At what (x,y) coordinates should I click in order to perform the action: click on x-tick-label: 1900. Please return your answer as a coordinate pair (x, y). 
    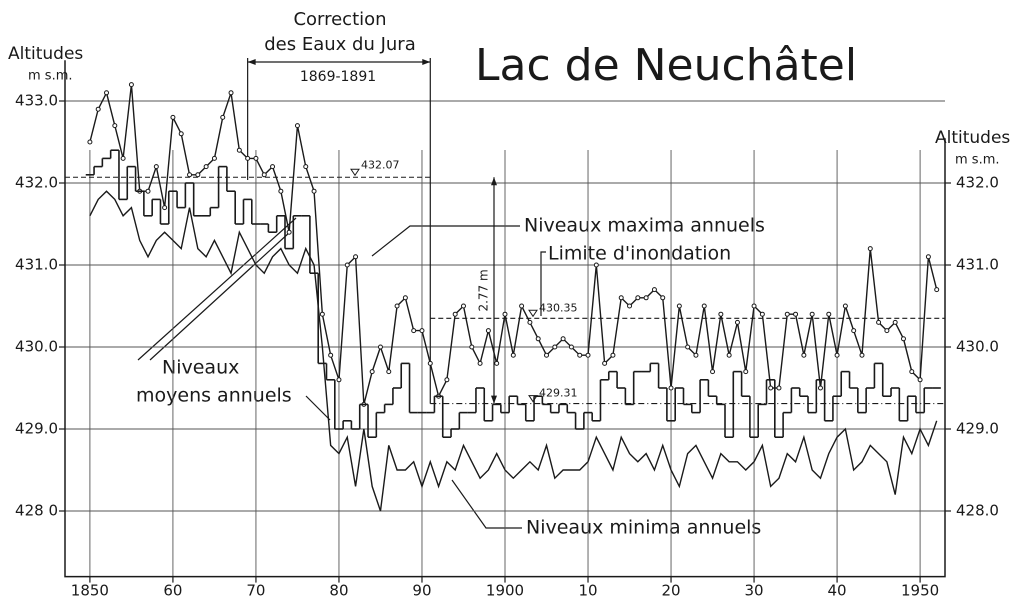
    Looking at the image, I should click on (505, 591).